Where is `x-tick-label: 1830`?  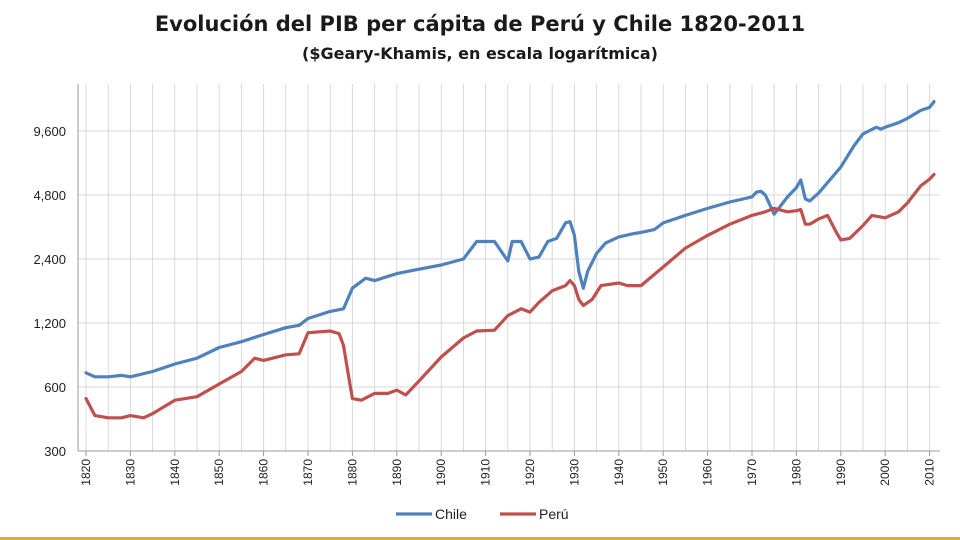
x-tick-label: 1830 is located at coordinates (130, 472).